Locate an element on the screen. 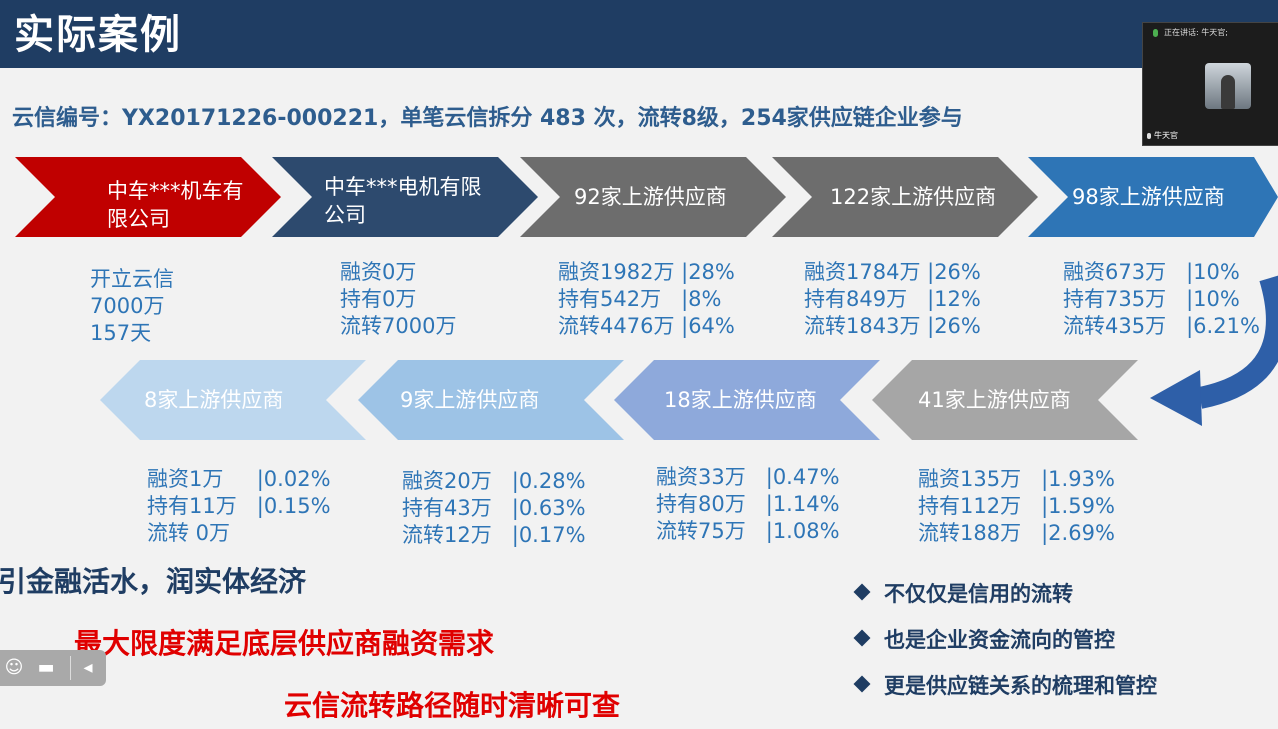  chevron-label: 8家上游供应商 is located at coordinates (214, 400).